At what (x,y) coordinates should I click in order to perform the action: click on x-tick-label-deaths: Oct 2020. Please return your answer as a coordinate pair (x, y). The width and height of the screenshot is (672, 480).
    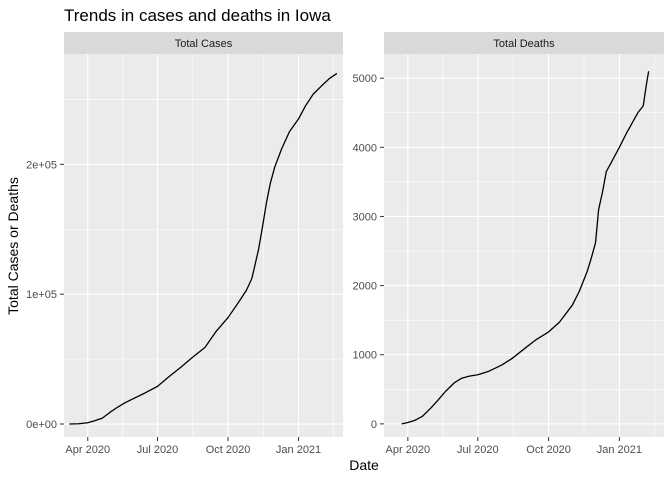
    Looking at the image, I should click on (548, 450).